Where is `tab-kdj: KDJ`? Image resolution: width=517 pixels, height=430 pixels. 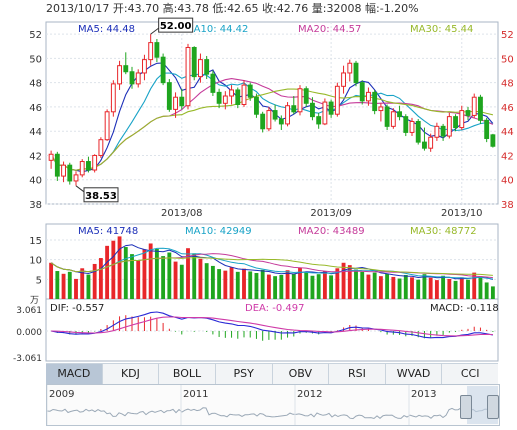
tab-kdj: KDJ is located at coordinates (131, 374).